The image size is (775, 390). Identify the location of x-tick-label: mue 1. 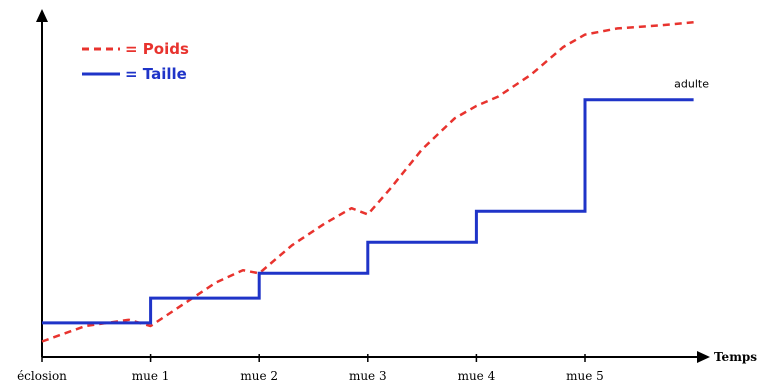
(151, 376).